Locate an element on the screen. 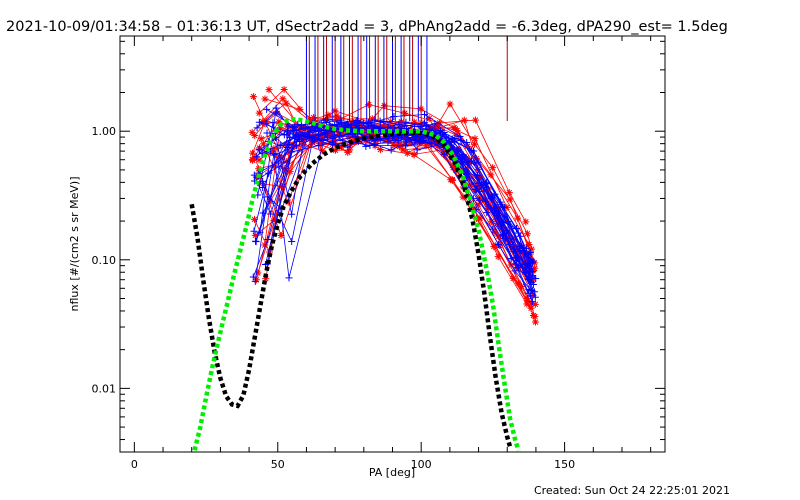 The height and width of the screenshot is (500, 800). created-footer: Created: Sun Oct 24 22:25:01 2021 is located at coordinates (632, 490).